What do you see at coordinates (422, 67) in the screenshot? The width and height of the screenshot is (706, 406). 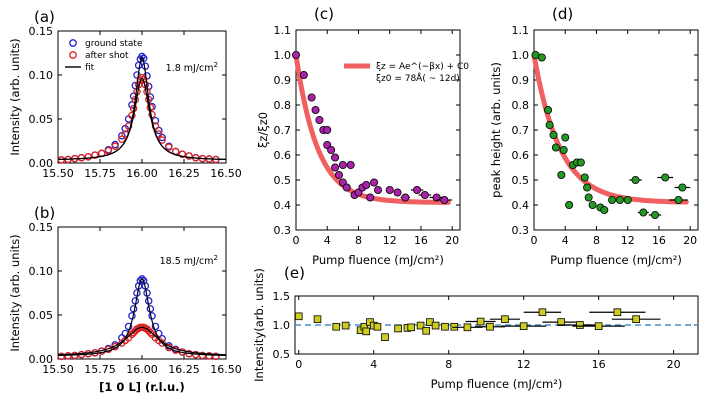 I see `legend-equation: ξz = Ae^(−βx) + C0` at bounding box center [422, 67].